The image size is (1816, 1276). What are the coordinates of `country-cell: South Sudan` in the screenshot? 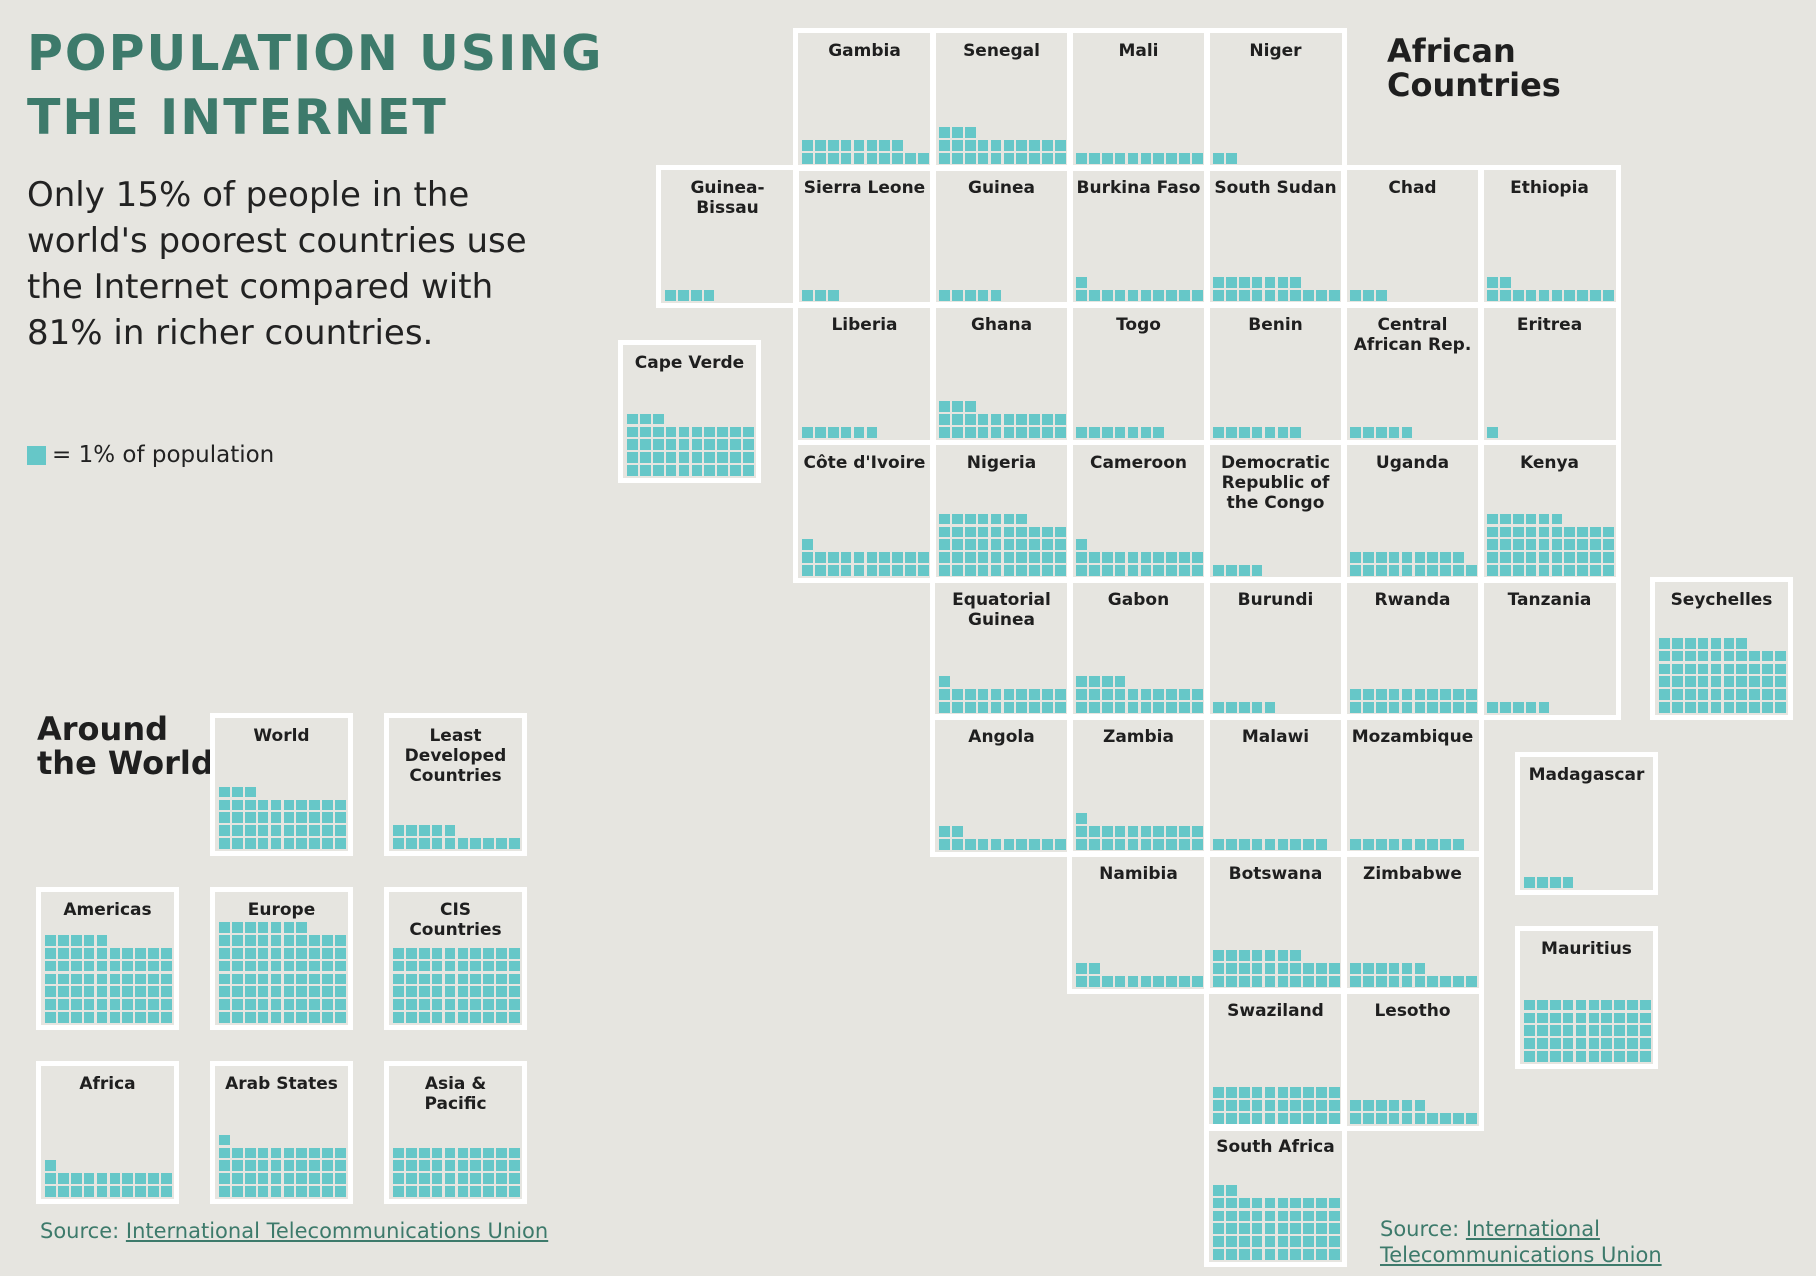 It's located at (1275, 236).